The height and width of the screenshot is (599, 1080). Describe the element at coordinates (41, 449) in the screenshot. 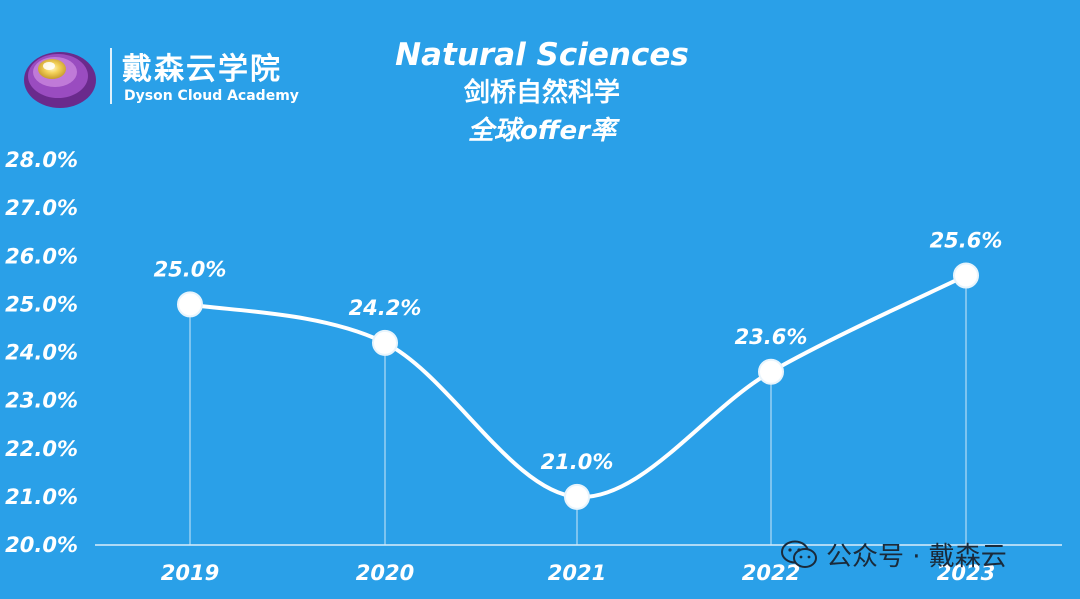

I see `y-tick-label: 22.0%` at that location.